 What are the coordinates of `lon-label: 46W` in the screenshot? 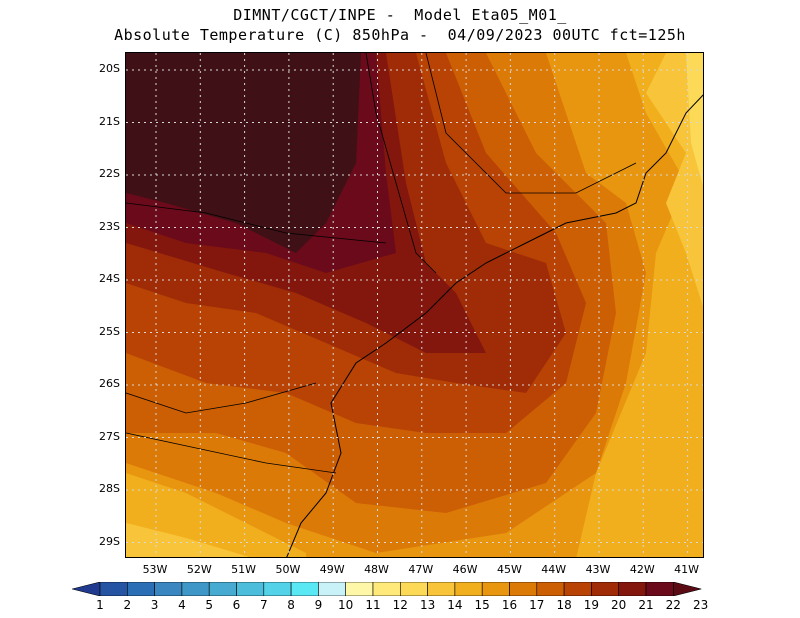 It's located at (465, 569).